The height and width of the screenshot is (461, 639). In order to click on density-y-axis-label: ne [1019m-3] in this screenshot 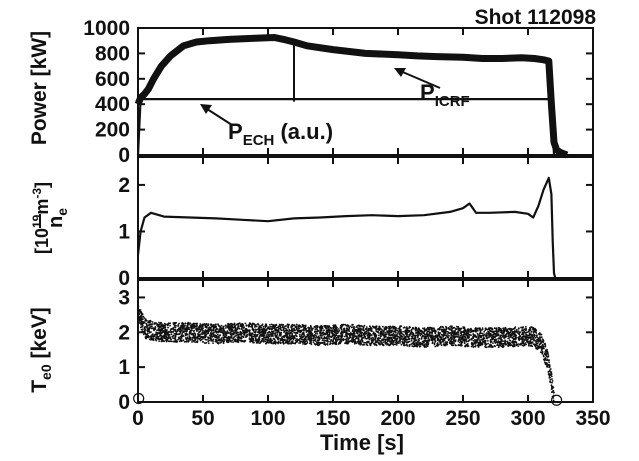, I will do `click(50, 218)`.